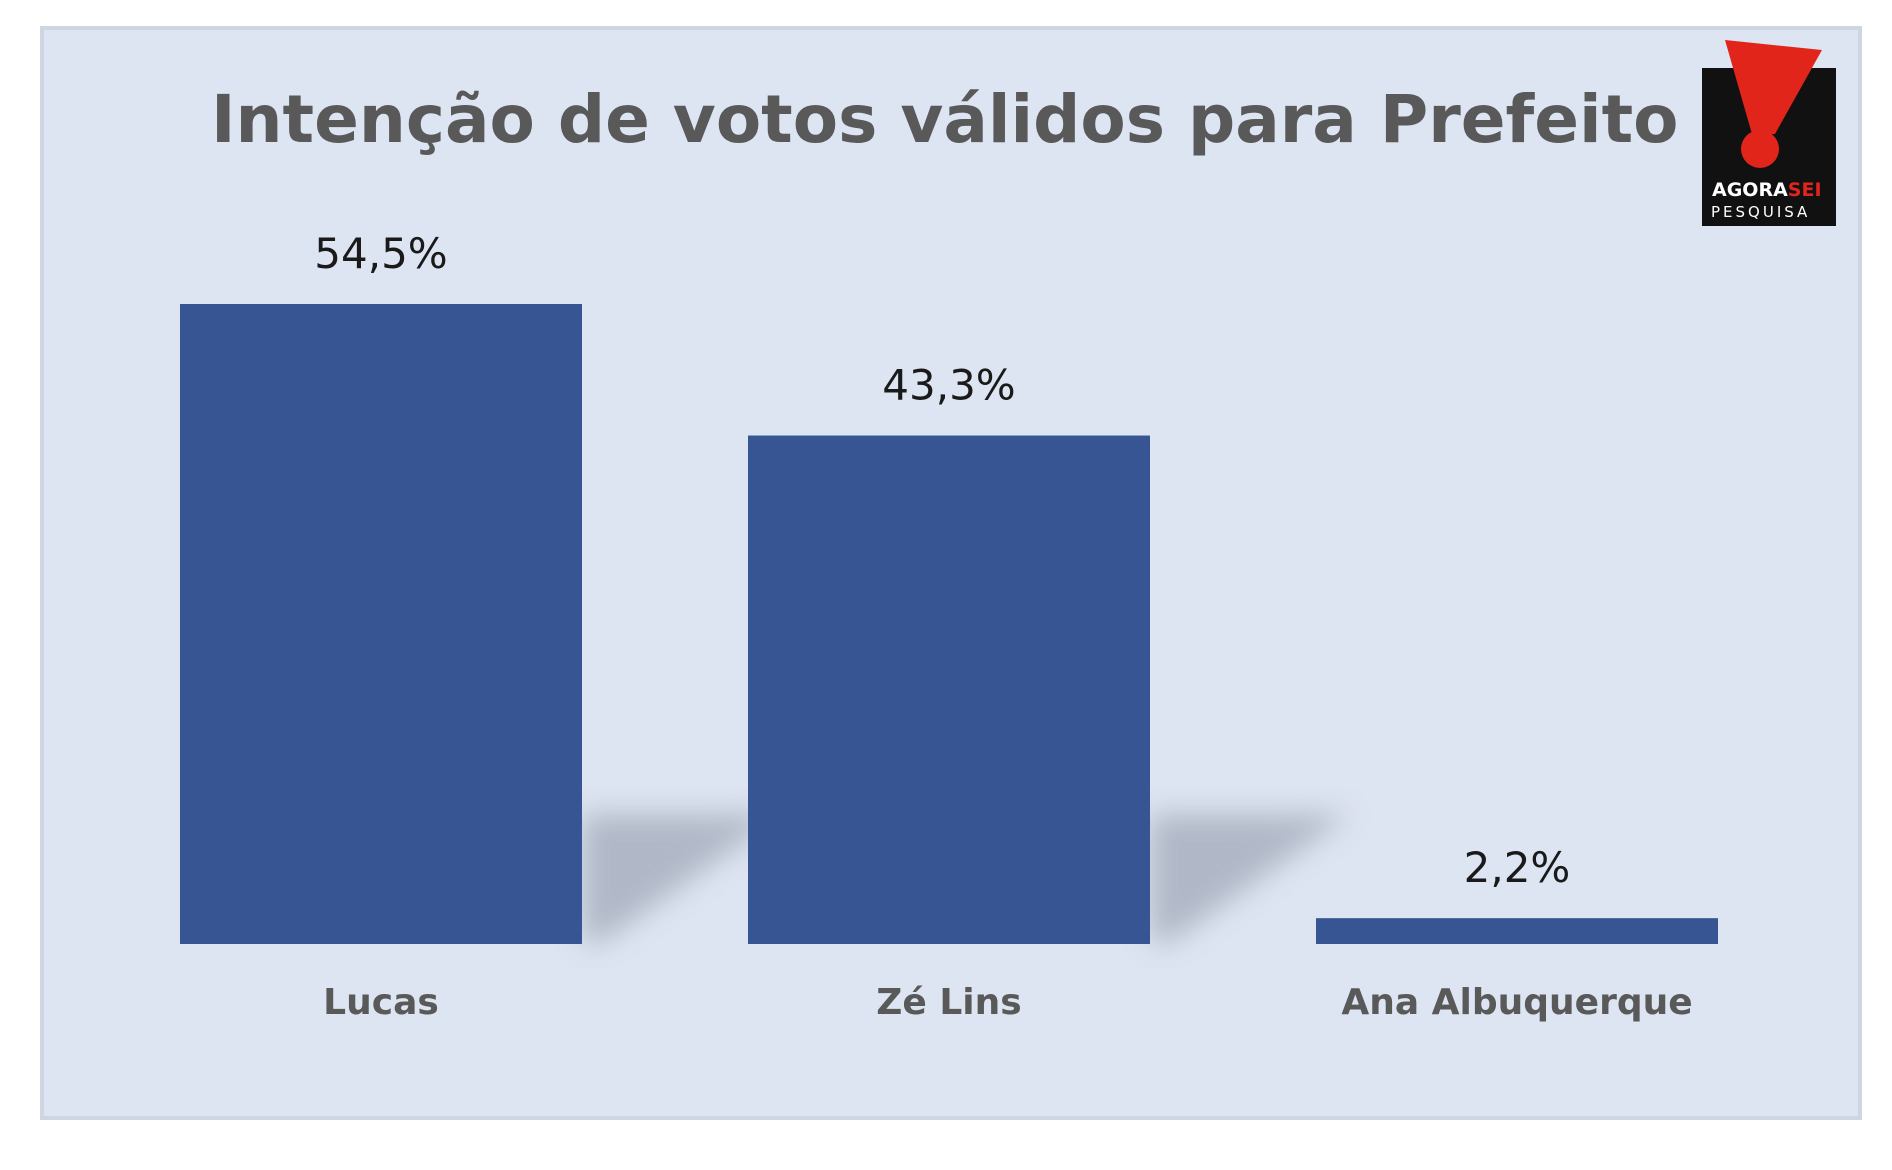 The image size is (1892, 1170). What do you see at coordinates (1760, 149) in the screenshot?
I see `logo-dot-icon` at bounding box center [1760, 149].